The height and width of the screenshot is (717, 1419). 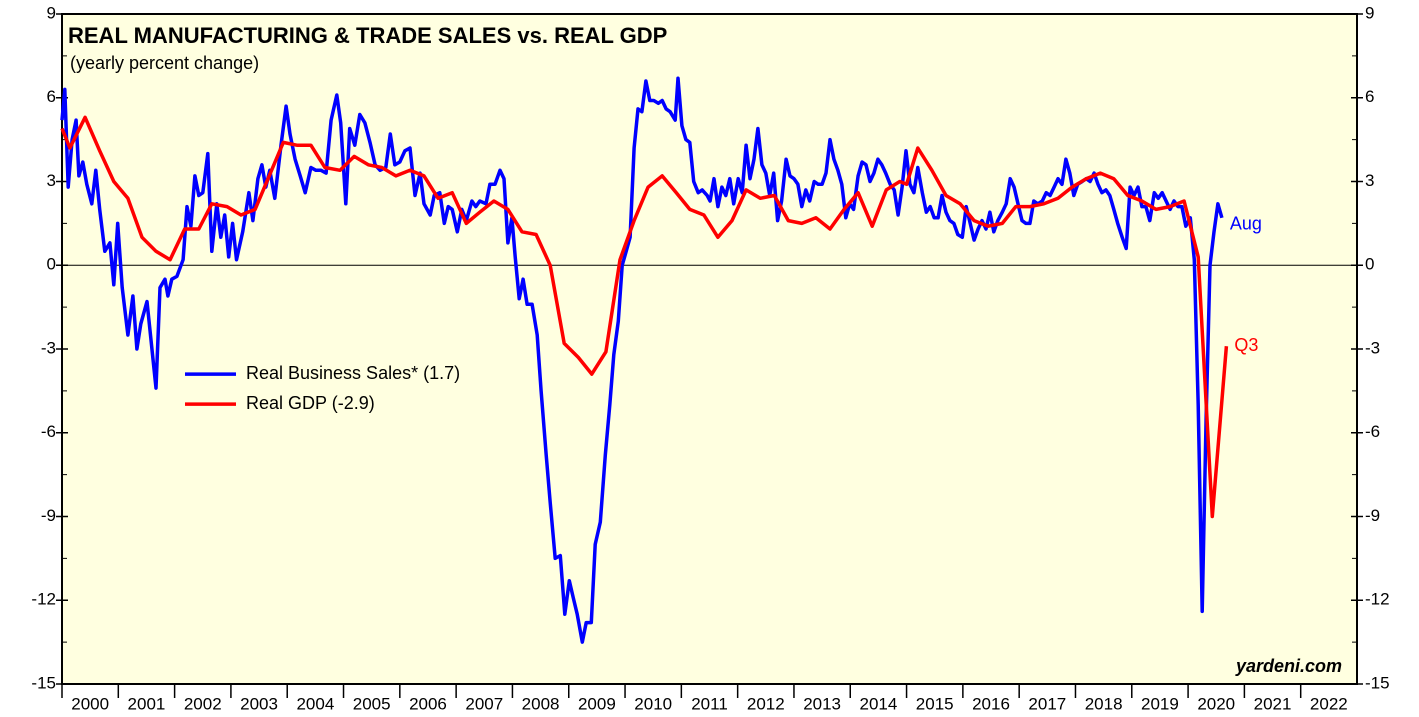 What do you see at coordinates (1246, 345) in the screenshot?
I see `end-label: Q3` at bounding box center [1246, 345].